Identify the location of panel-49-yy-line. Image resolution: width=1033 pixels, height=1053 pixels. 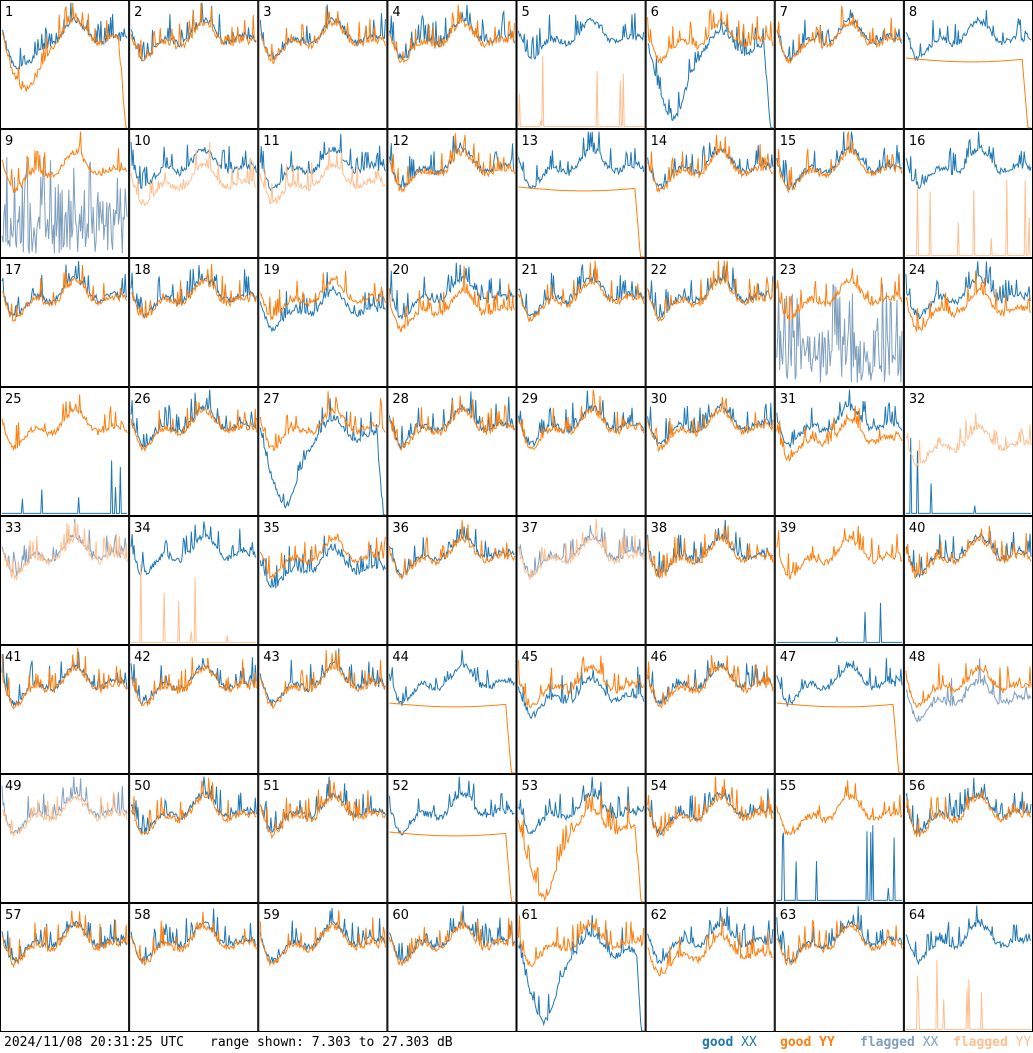
(64, 814).